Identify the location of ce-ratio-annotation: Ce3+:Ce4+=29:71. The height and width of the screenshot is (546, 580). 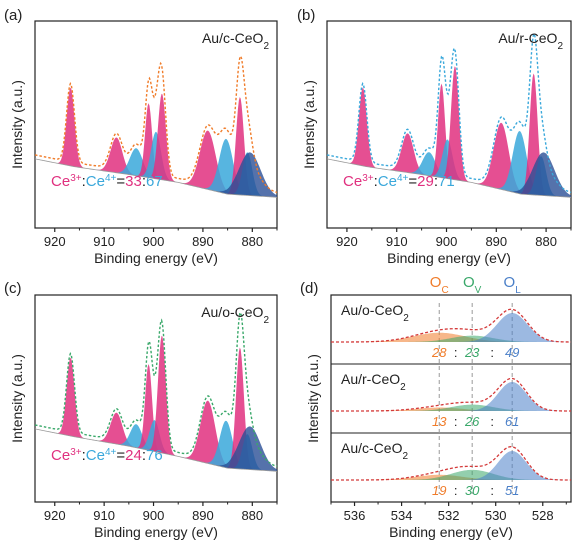
(399, 182).